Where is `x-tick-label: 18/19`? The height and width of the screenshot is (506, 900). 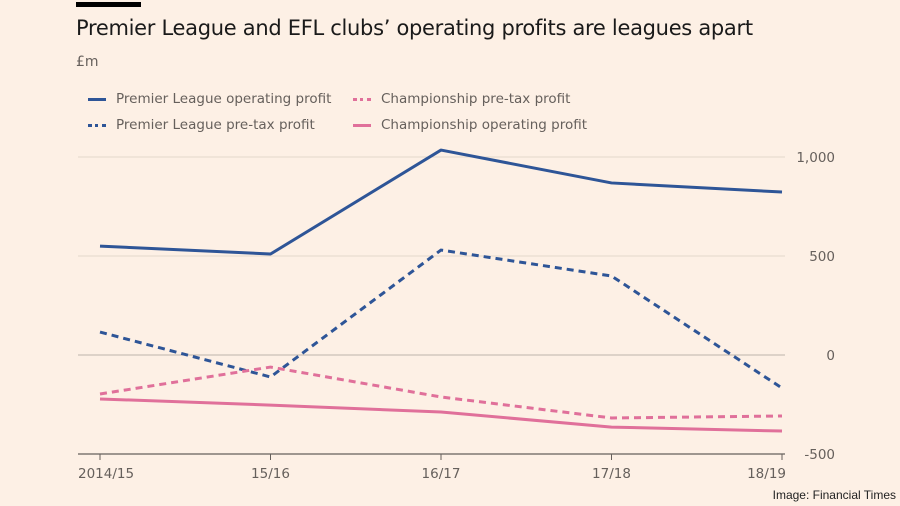 x-tick-label: 18/19 is located at coordinates (766, 474).